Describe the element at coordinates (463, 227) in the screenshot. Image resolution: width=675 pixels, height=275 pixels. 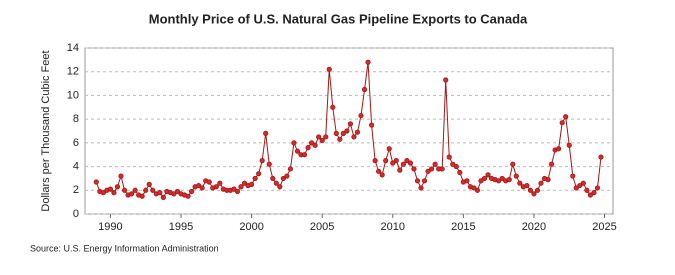
I see `x-tick-label: 2015` at that location.